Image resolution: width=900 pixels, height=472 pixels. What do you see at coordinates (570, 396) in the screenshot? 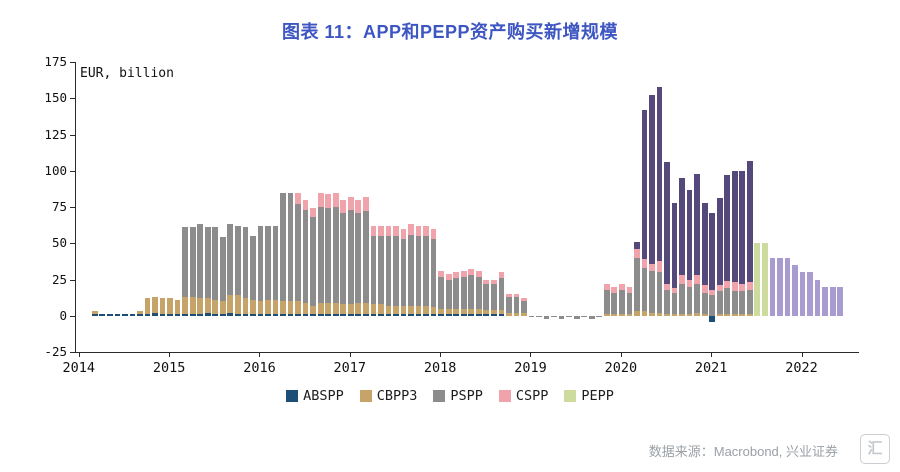
I see `legend-swatch-pepp` at bounding box center [570, 396].